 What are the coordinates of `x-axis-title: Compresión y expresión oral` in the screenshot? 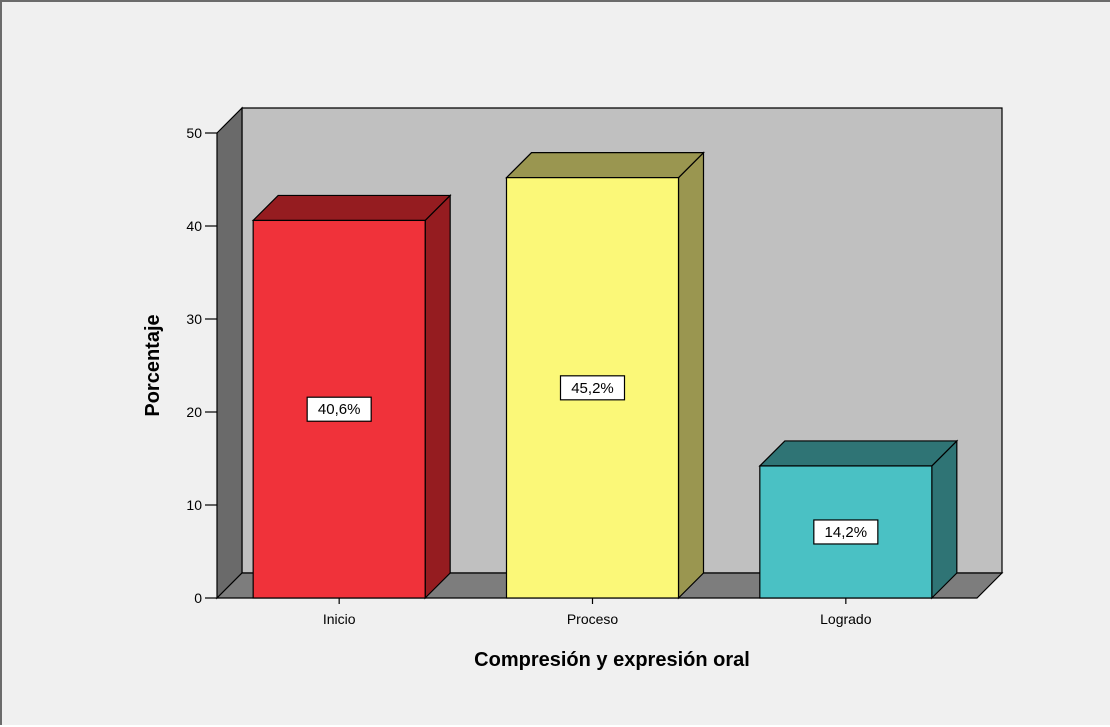 It's located at (612, 660).